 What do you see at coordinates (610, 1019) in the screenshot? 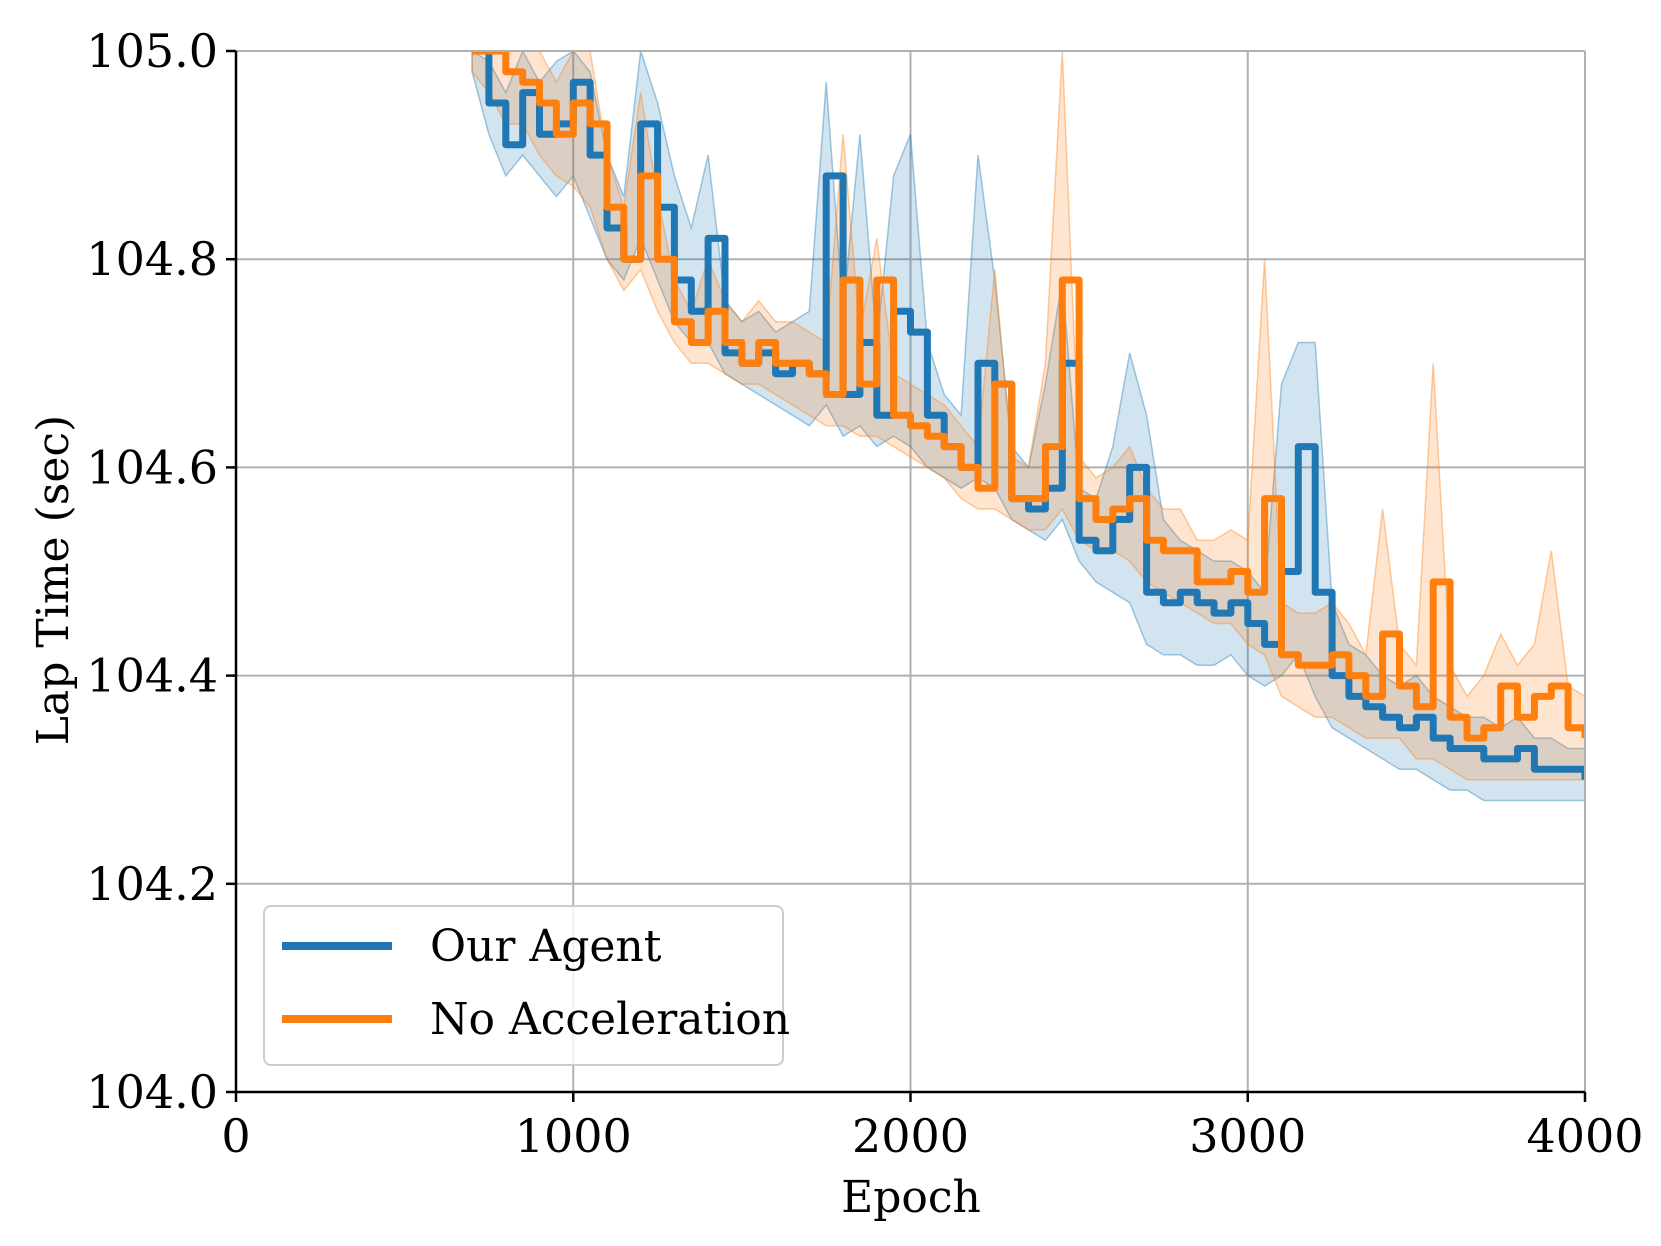
I see `legend-label-no-acceleration: No Acceleration` at bounding box center [610, 1019].